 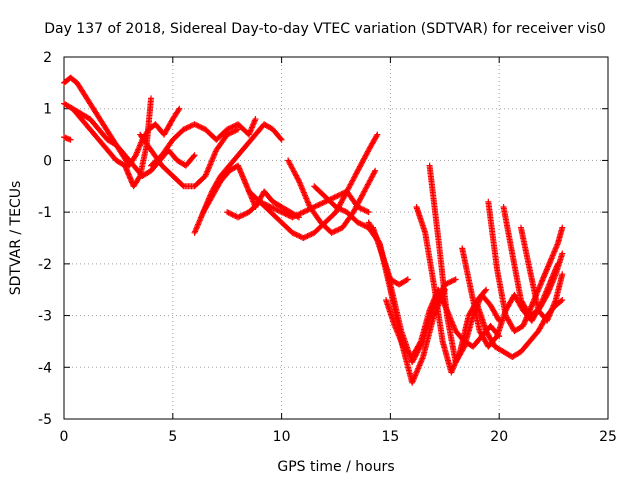 What do you see at coordinates (172, 437) in the screenshot?
I see `x-tick-label: 5` at bounding box center [172, 437].